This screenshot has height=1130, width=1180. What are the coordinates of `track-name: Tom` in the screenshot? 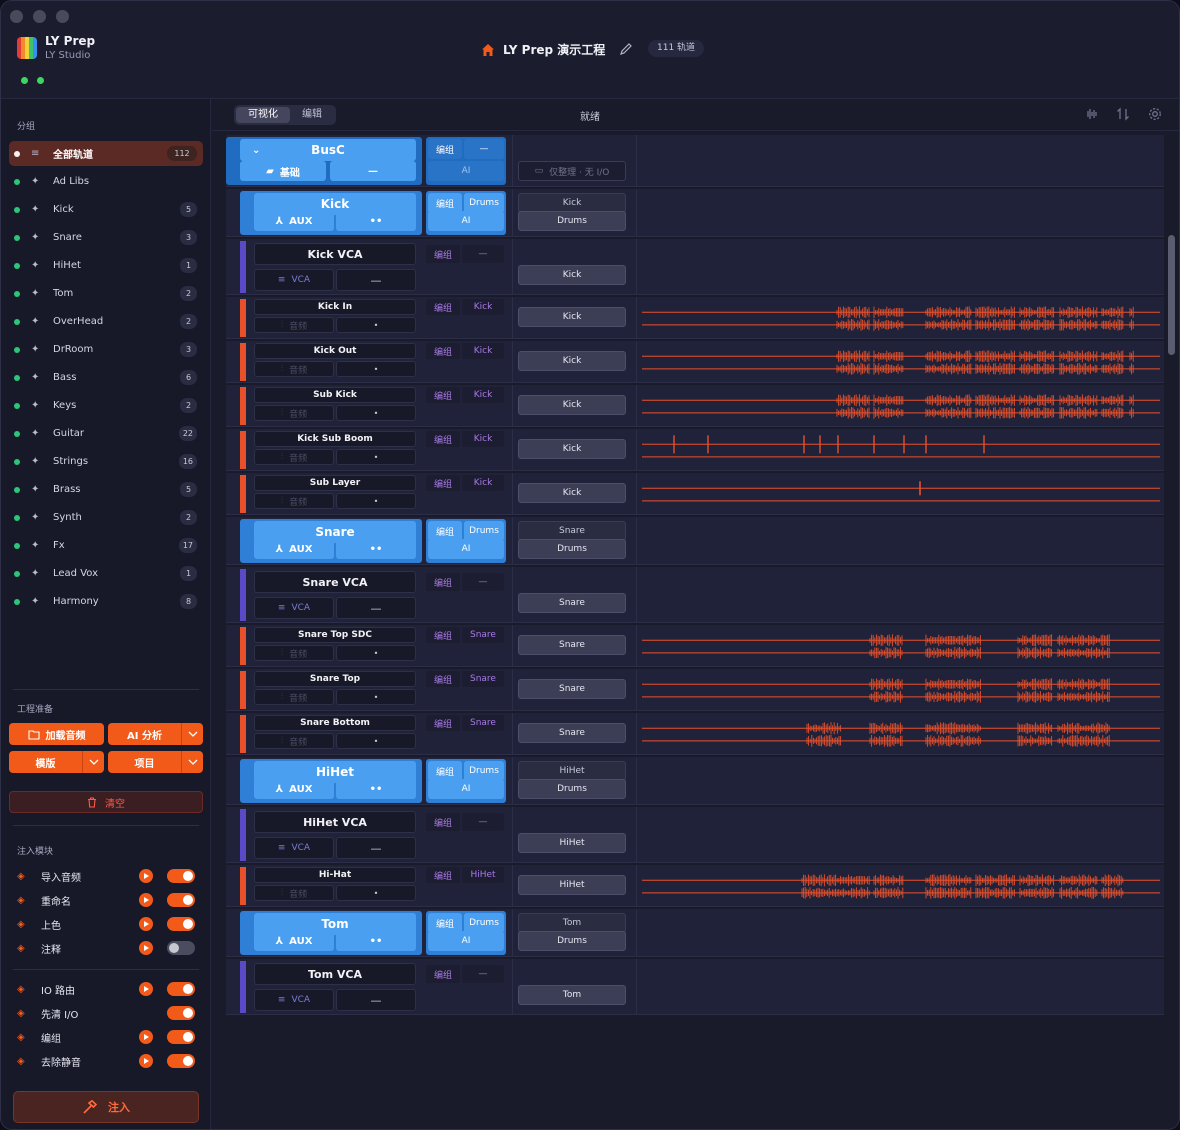 It's located at (335, 924).